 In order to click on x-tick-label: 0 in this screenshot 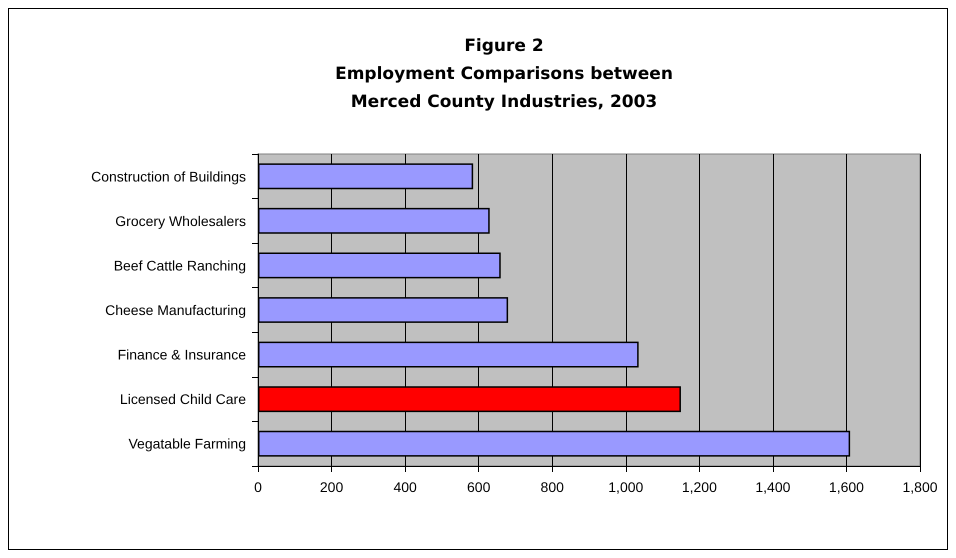, I will do `click(258, 487)`.